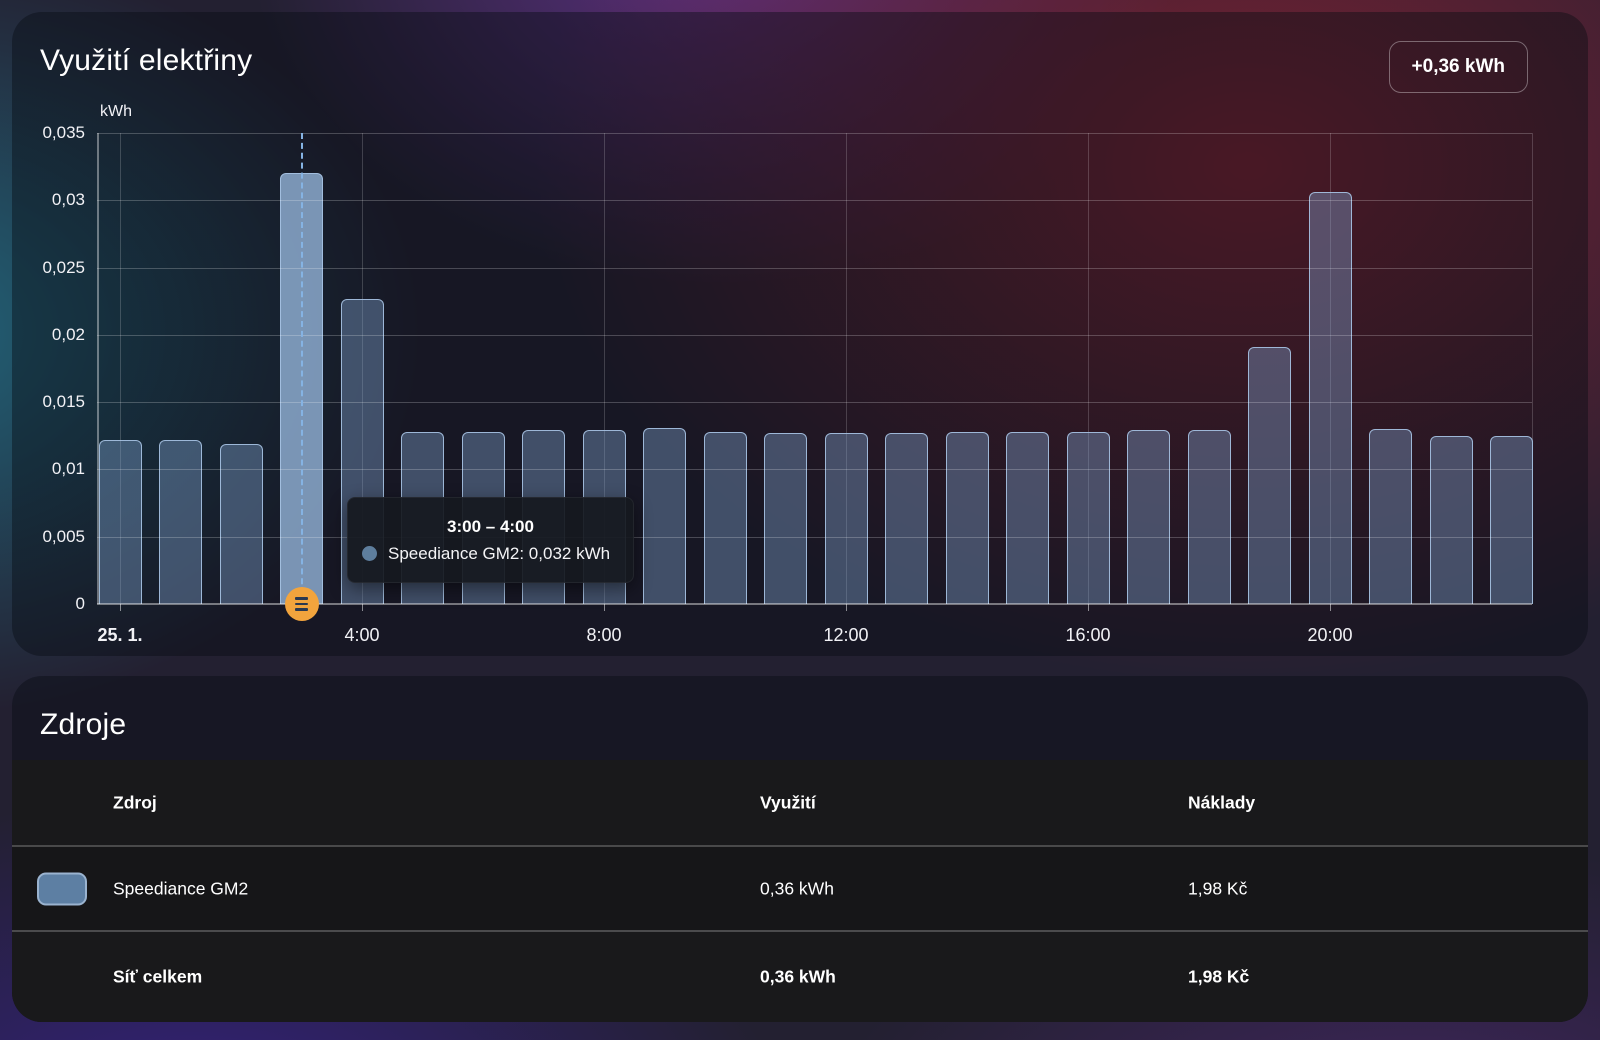 This screenshot has width=1600, height=1040. Describe the element at coordinates (1458, 67) in the screenshot. I see `total-usage-badge: +0,36 kWh` at that location.